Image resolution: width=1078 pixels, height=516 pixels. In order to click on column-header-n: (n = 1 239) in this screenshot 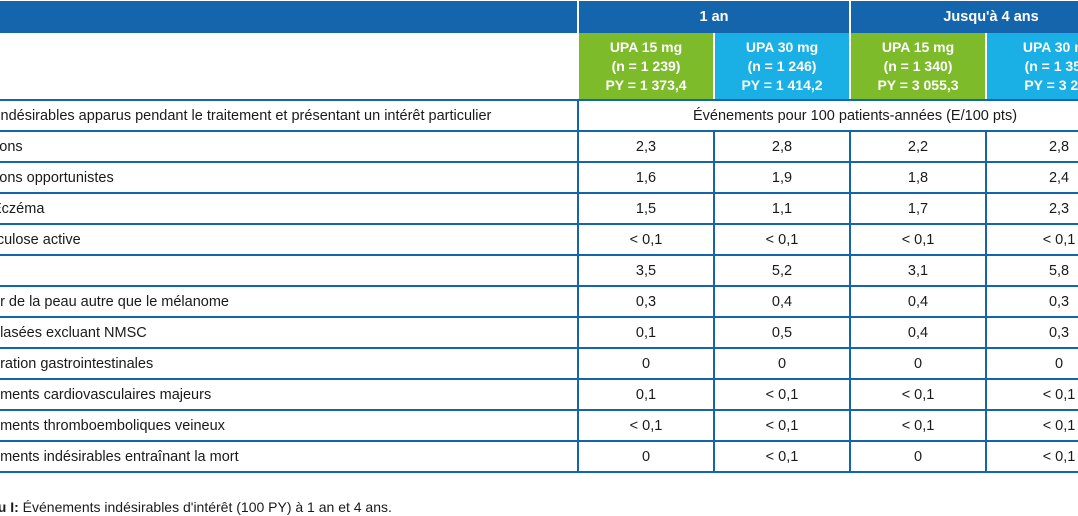, I will do `click(646, 65)`.